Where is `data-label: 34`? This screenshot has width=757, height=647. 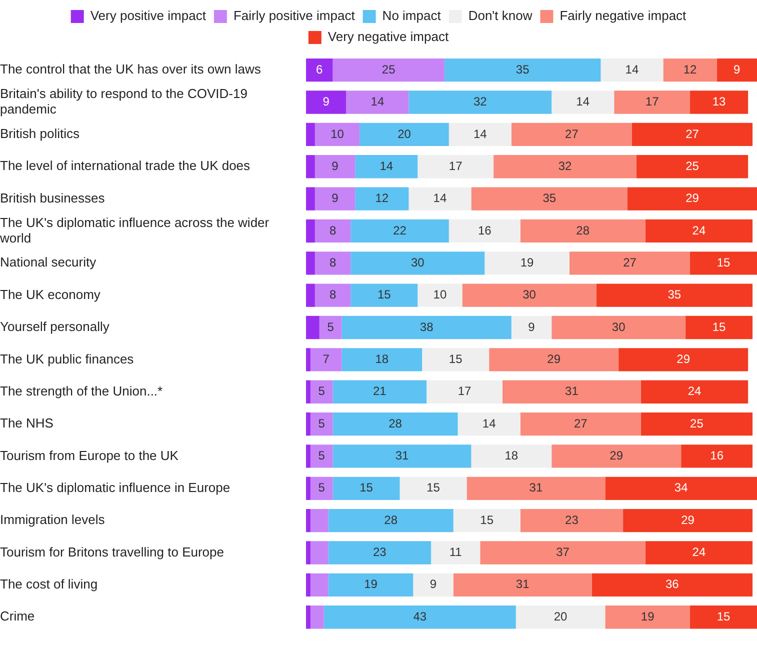 data-label: 34 is located at coordinates (681, 487).